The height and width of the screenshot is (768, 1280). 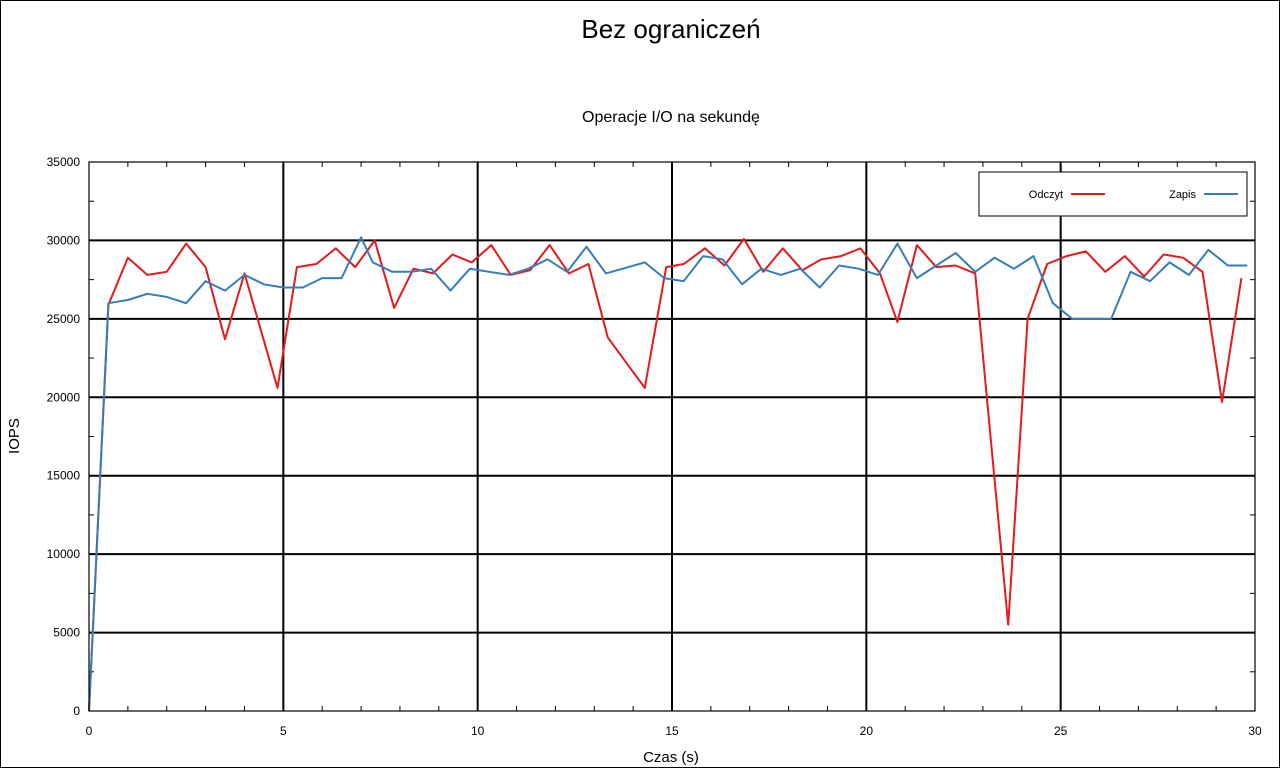 What do you see at coordinates (1061, 731) in the screenshot?
I see `x-tick-label: 25` at bounding box center [1061, 731].